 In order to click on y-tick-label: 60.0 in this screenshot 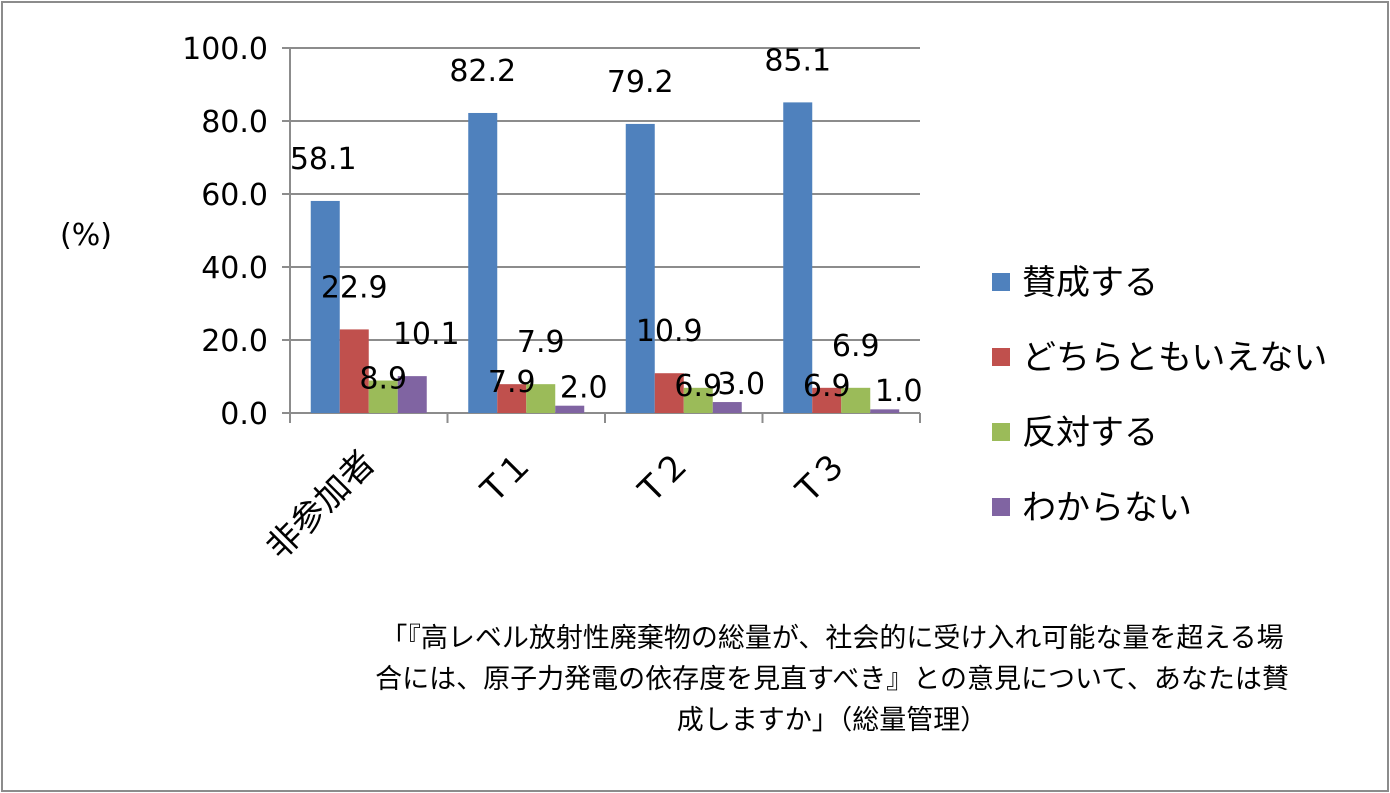, I will do `click(234, 195)`.